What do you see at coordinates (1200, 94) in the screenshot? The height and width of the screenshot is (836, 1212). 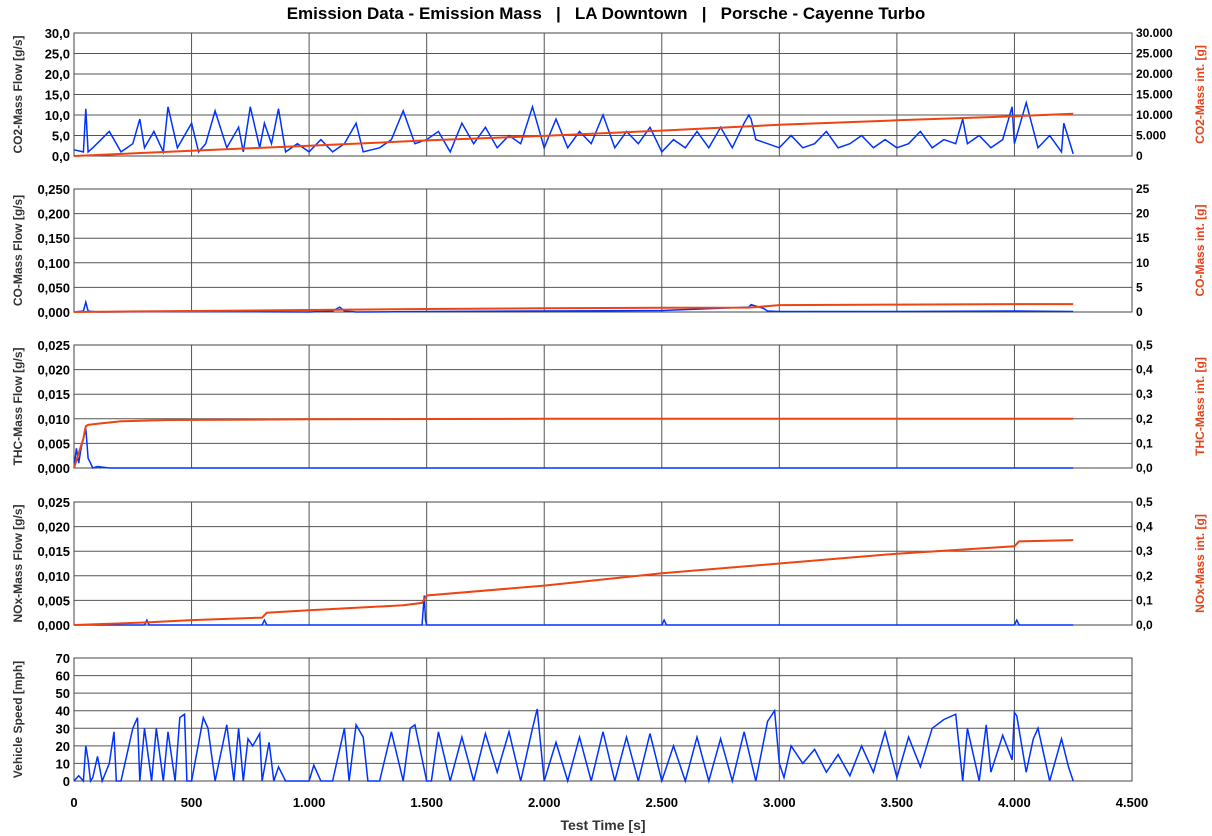 I see `y-right-axis-label: CO2-Mass int. [g]` at bounding box center [1200, 94].